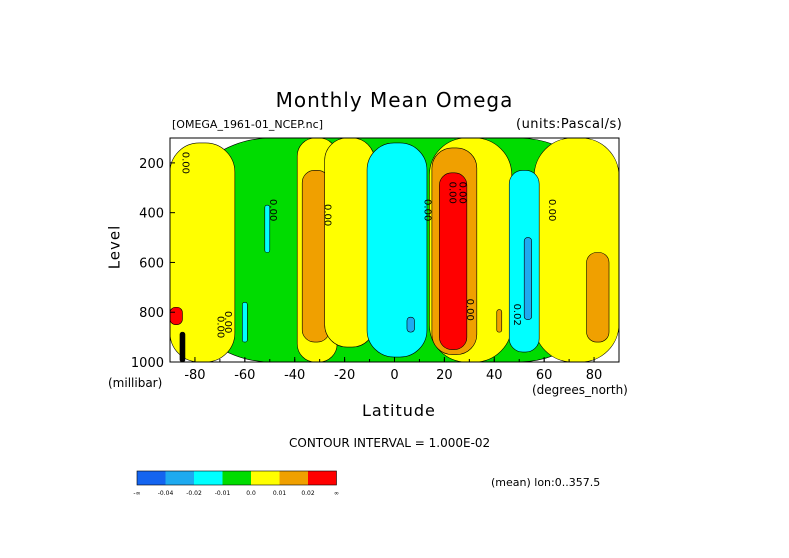 The width and height of the screenshot is (789, 558). I want to click on x-tick-label: 0, so click(394, 375).